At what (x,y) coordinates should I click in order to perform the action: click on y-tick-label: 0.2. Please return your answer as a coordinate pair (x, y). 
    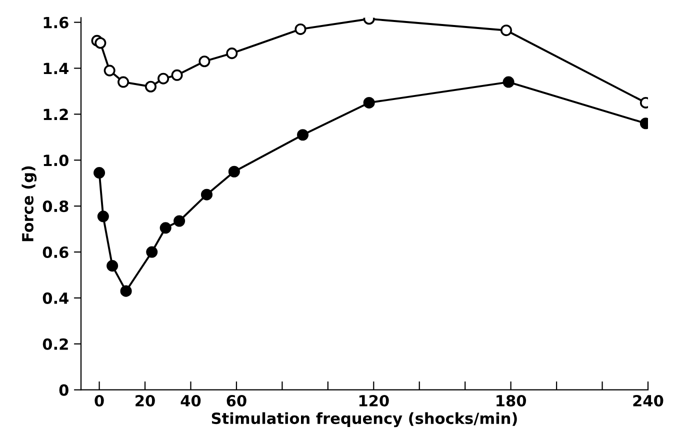
    Looking at the image, I should click on (55, 344).